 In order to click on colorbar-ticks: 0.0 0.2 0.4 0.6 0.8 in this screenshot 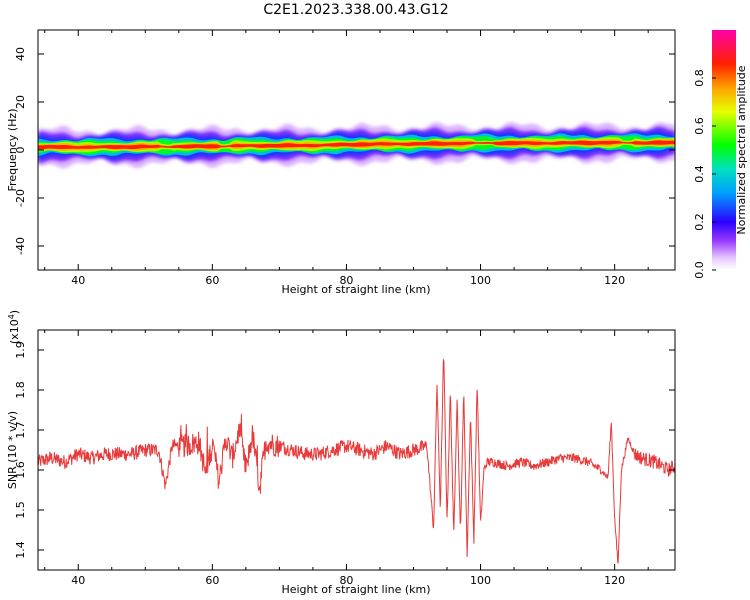, I will do `click(704, 174)`.